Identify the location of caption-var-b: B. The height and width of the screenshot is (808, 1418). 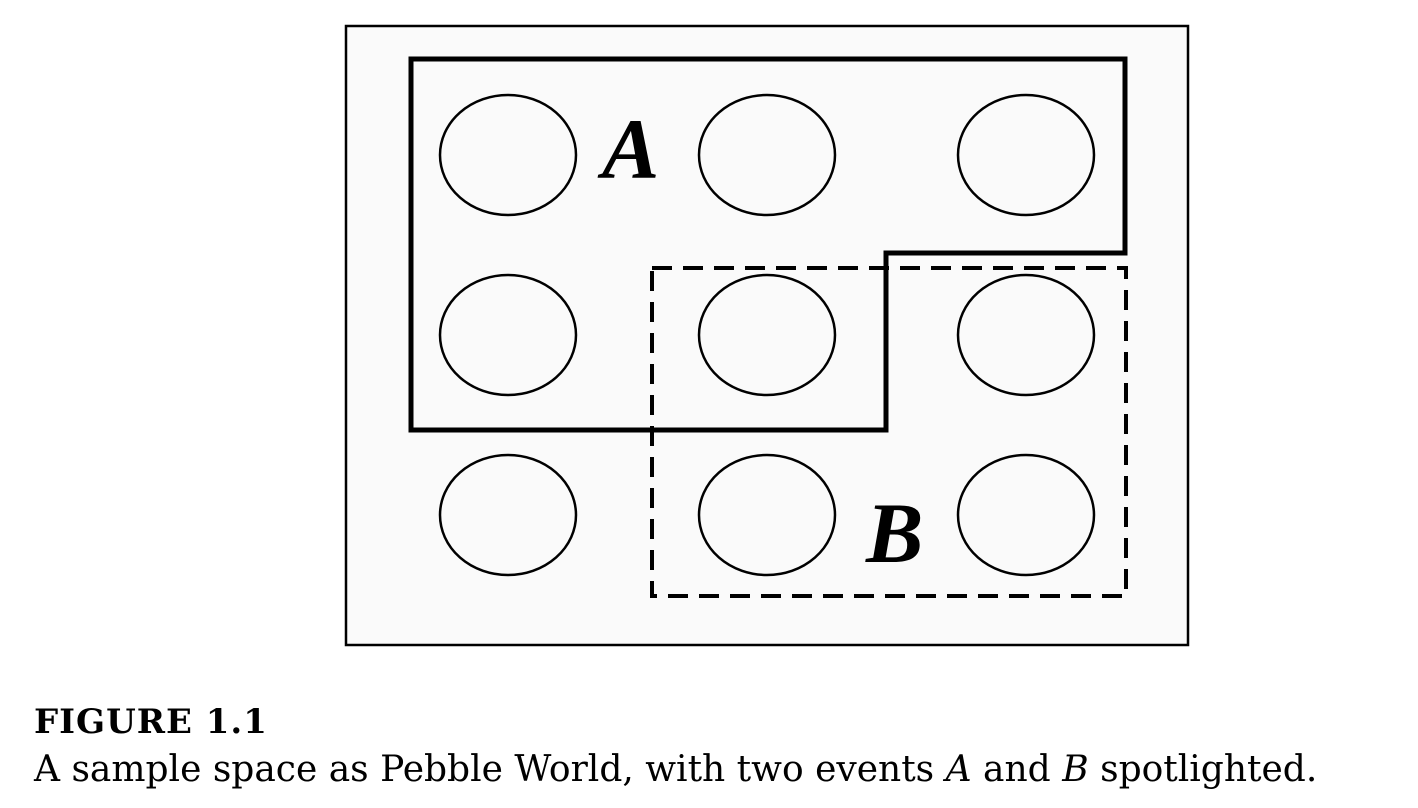
(1075, 769).